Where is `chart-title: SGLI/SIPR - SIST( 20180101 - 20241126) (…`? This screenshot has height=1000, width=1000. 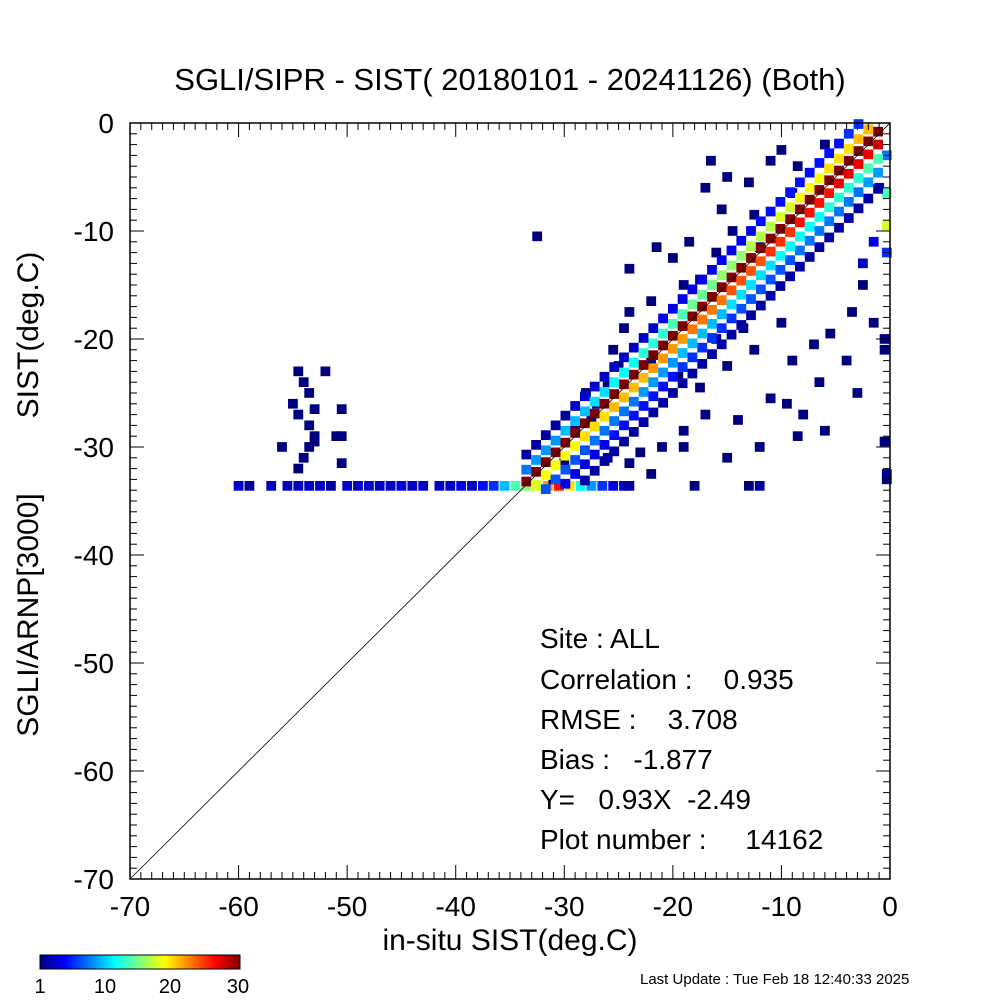 chart-title: SGLI/SIPR - SIST( 20180101 - 20241126) (… is located at coordinates (509, 79).